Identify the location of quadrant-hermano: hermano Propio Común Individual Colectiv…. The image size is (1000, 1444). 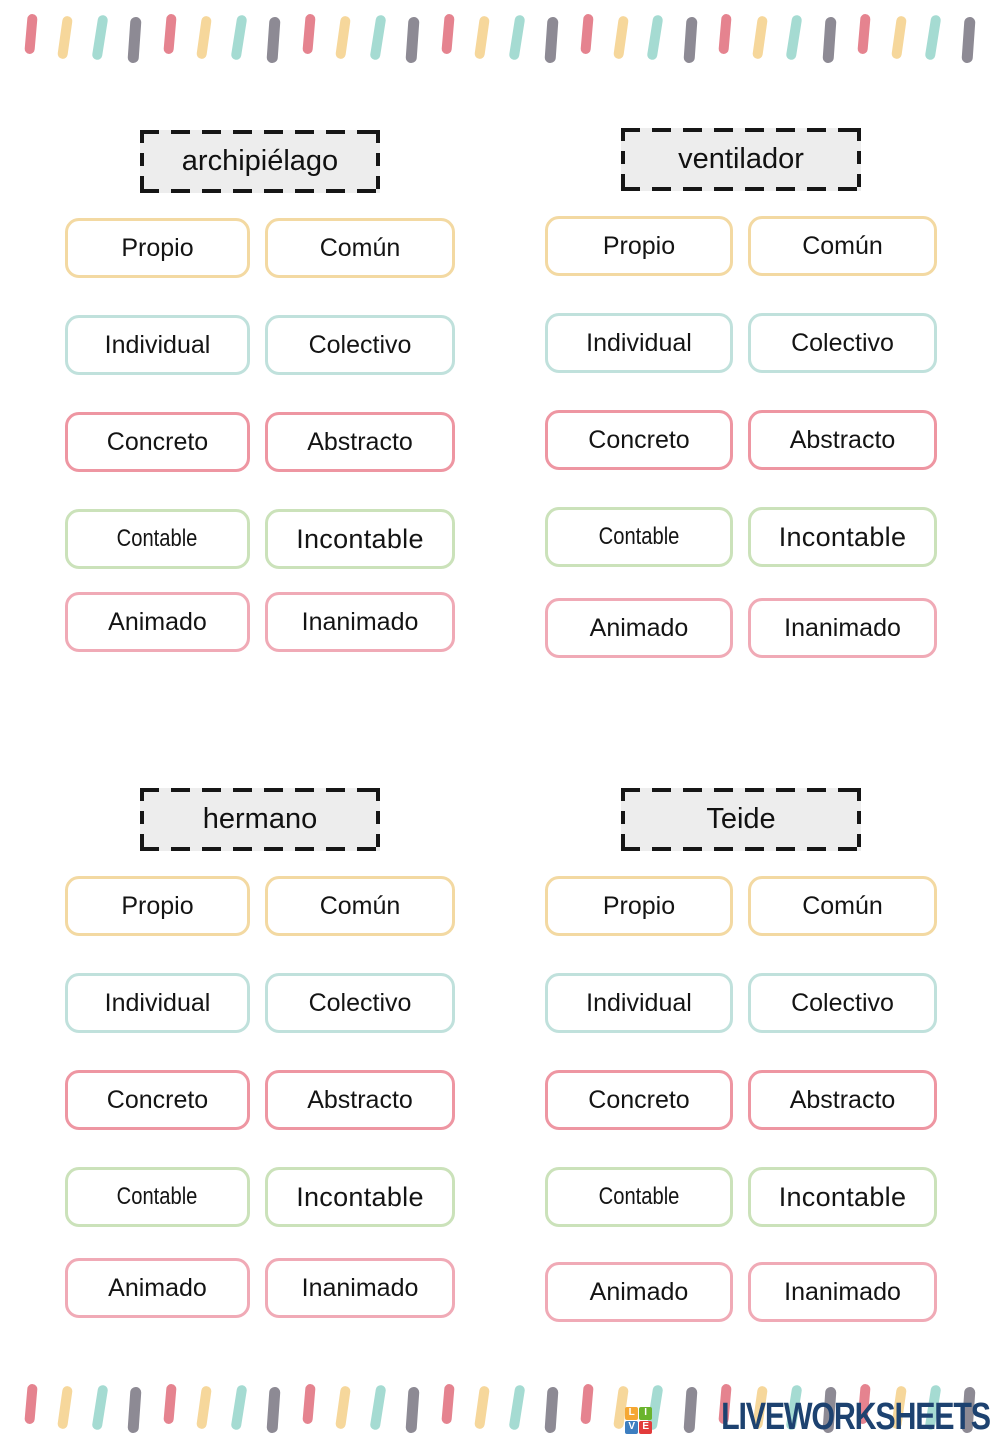
(260, 1056).